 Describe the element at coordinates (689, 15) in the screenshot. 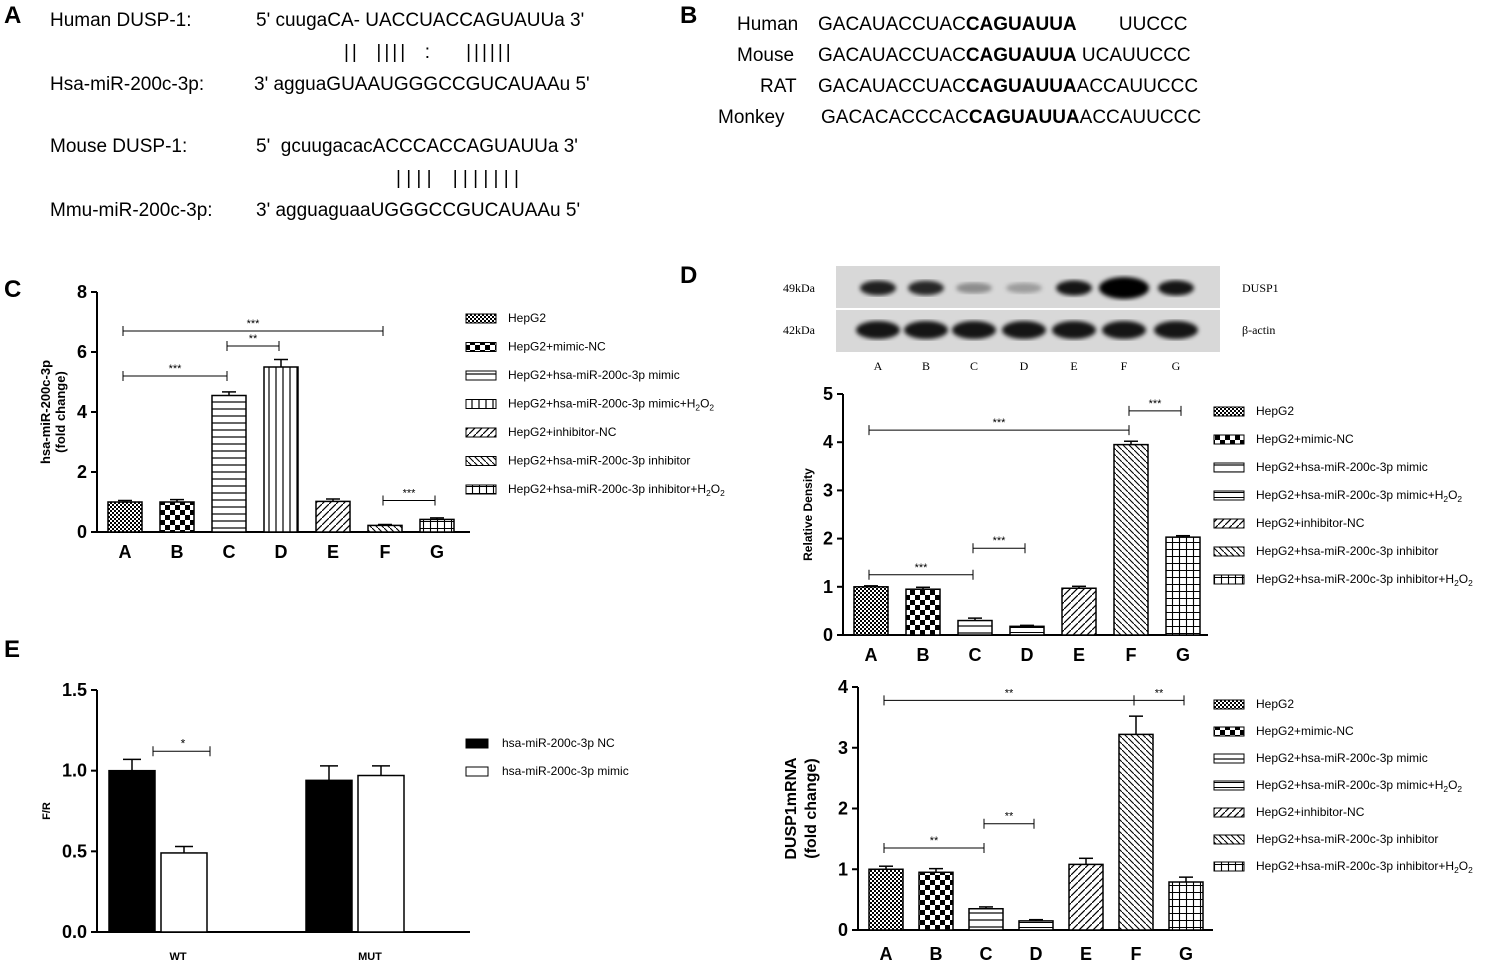

I see `panel-letter-b: B` at that location.